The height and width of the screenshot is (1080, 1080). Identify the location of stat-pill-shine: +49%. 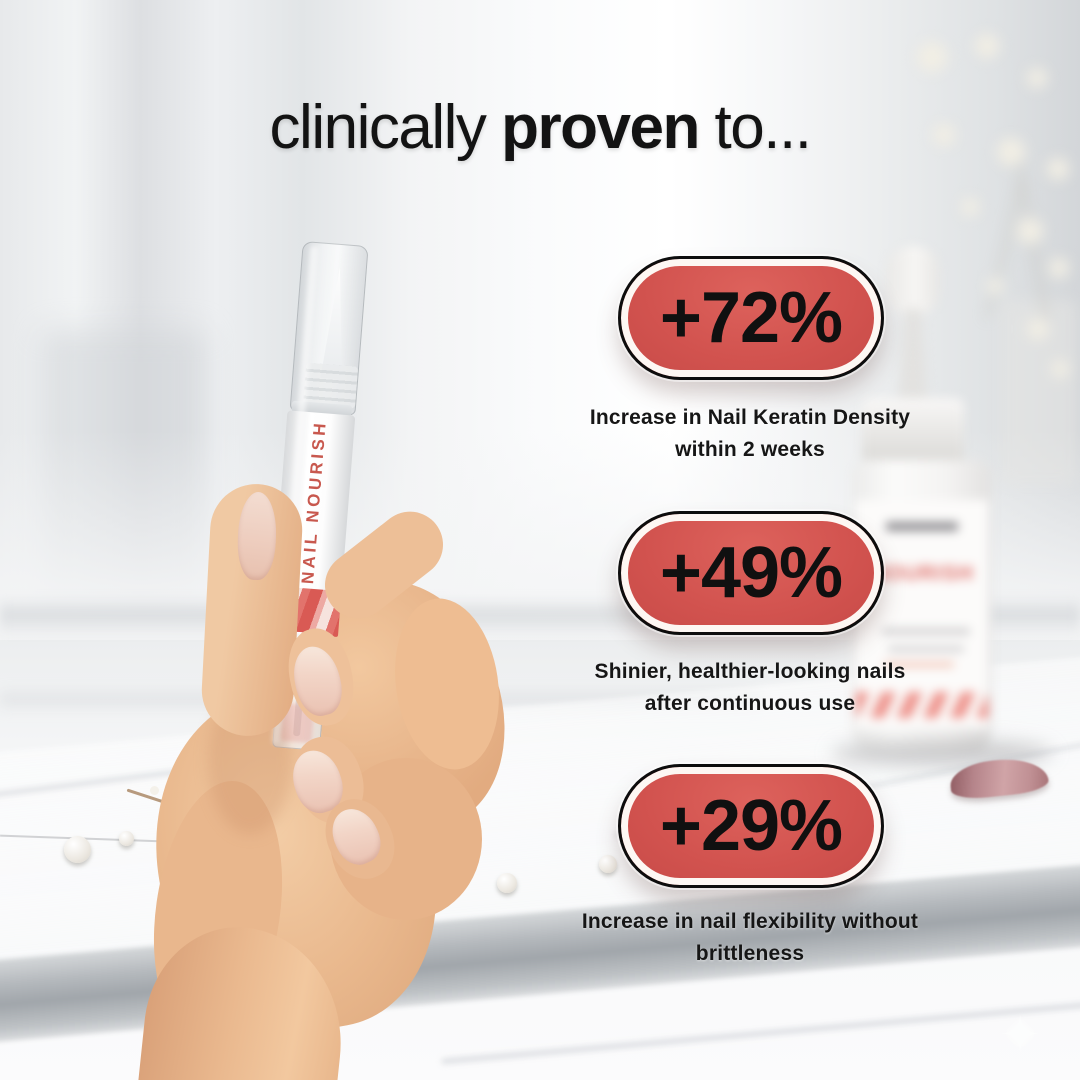
(751, 573).